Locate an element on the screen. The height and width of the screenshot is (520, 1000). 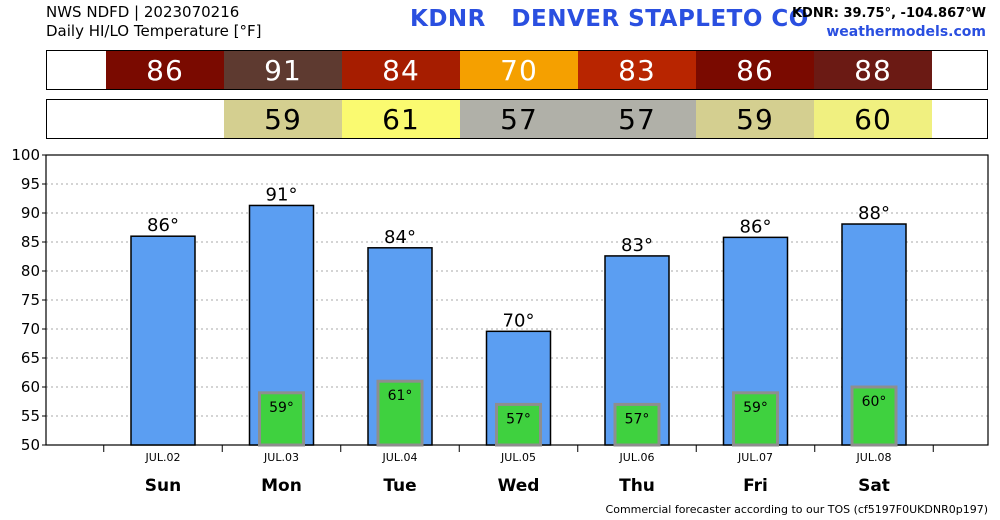
y-tick-label: 50 is located at coordinates (30, 445).